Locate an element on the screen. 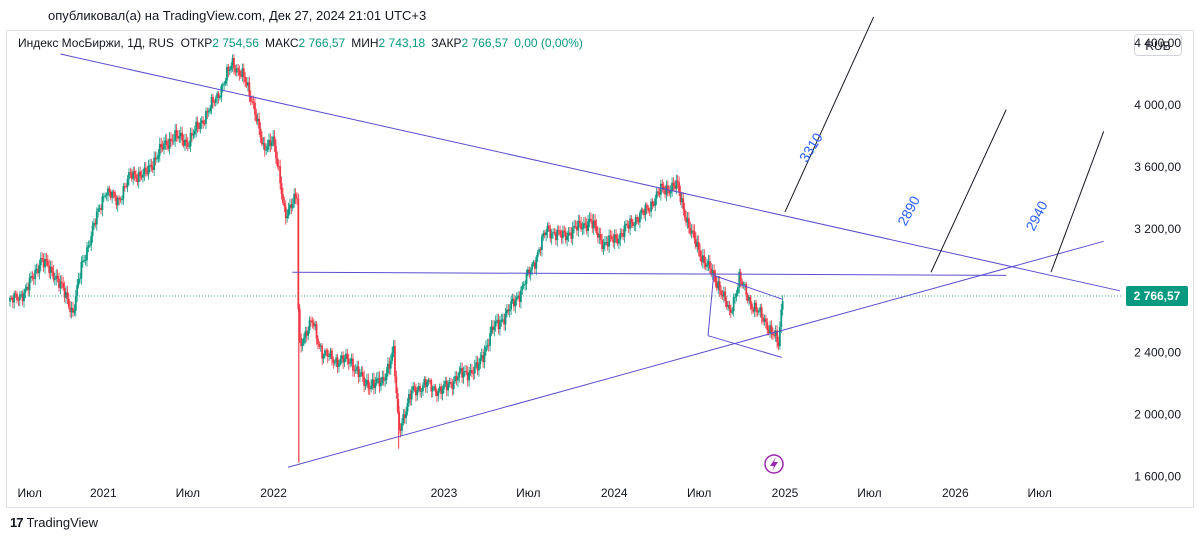 The image size is (1200, 541). lightning-icon is located at coordinates (774, 464).